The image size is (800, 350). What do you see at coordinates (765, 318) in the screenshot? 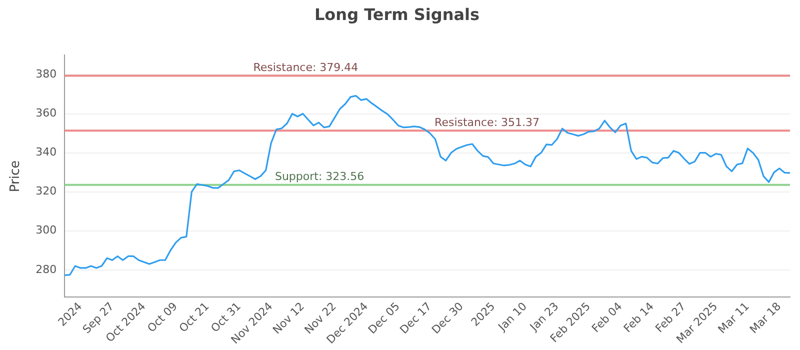
I see `x-tick-label: Mar 18` at bounding box center [765, 318].